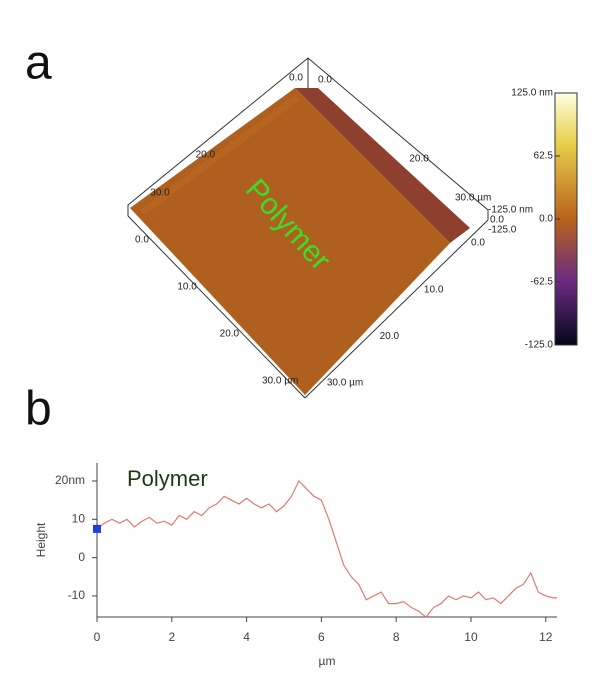 Image resolution: width=598 pixels, height=678 pixels. Describe the element at coordinates (38, 63) in the screenshot. I see `panel-label: a` at that location.